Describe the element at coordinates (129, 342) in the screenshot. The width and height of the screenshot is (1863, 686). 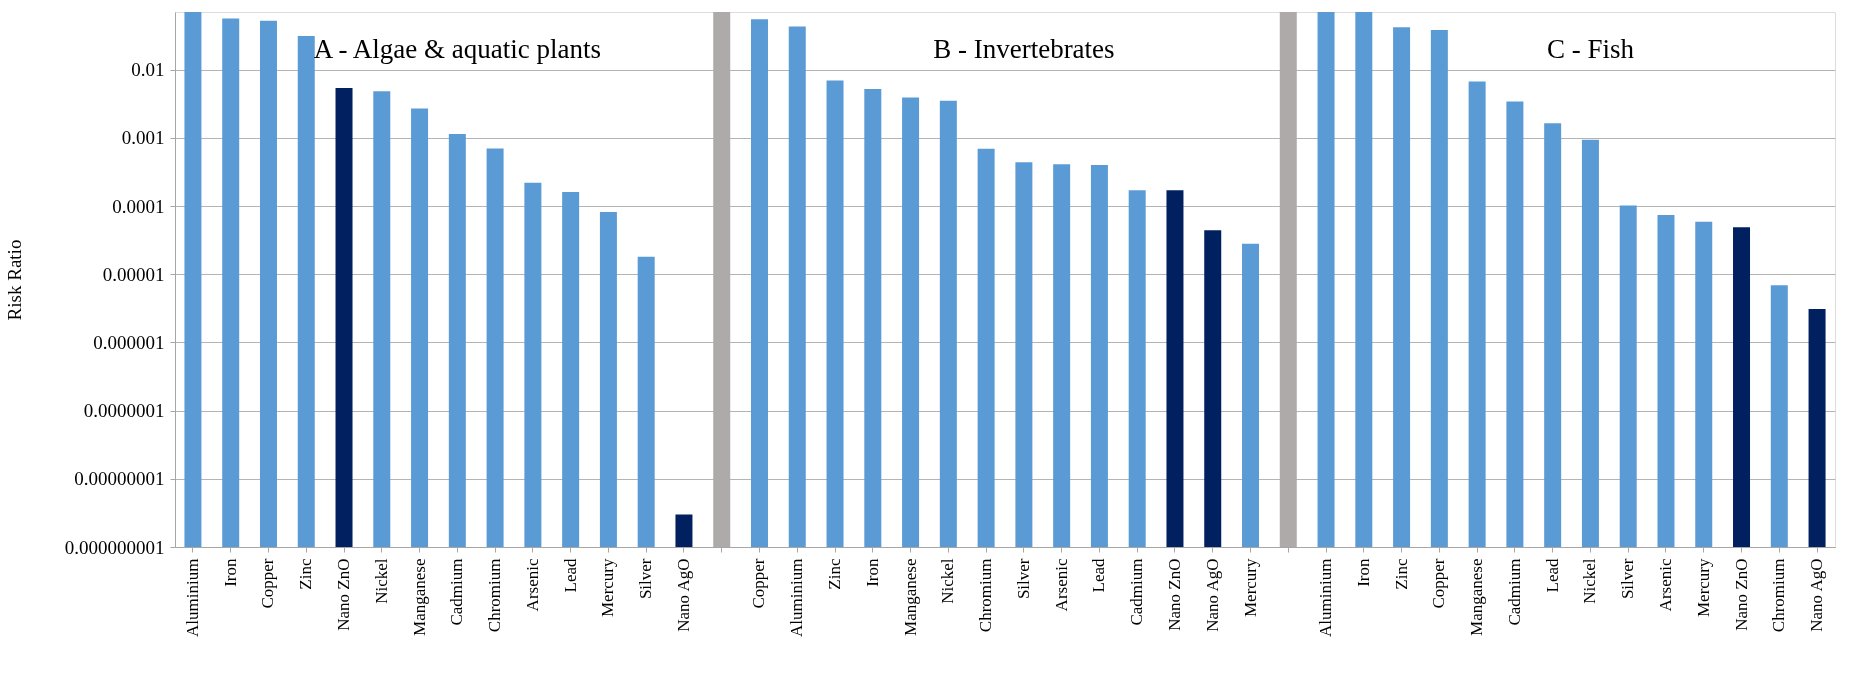
I see `y-tick-label: 0.000001` at that location.